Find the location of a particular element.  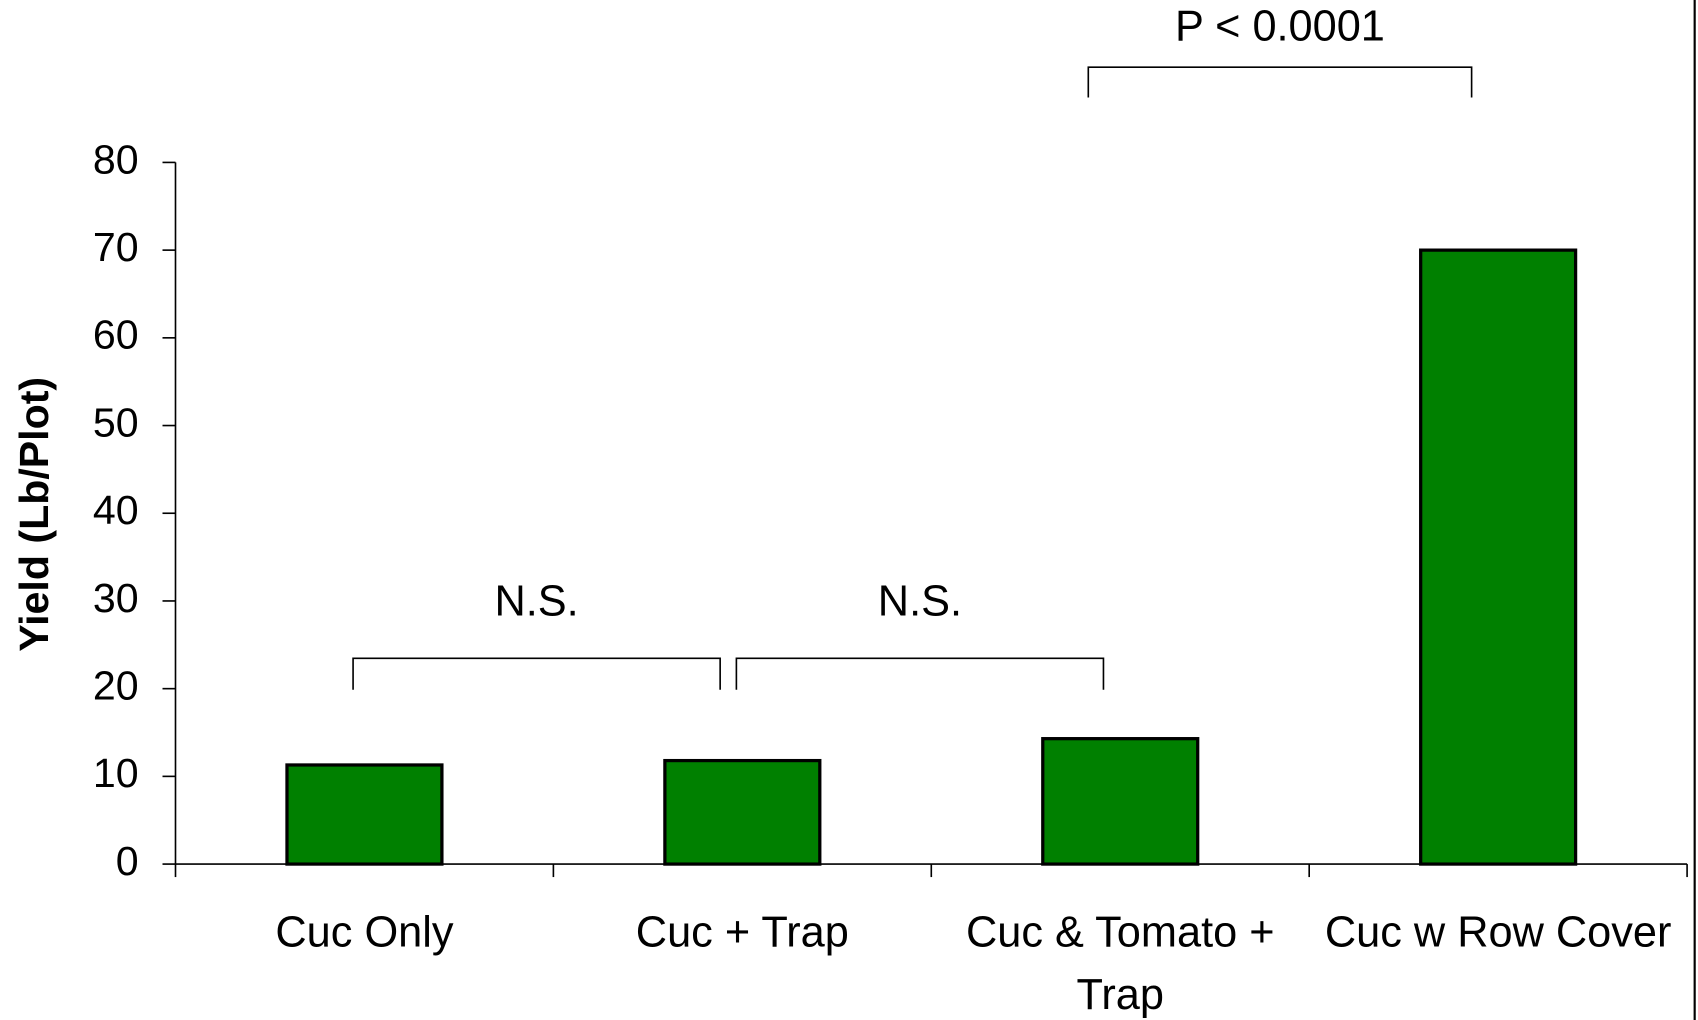

y-axis-label: Yield (Lb/Plot) is located at coordinates (34, 514).